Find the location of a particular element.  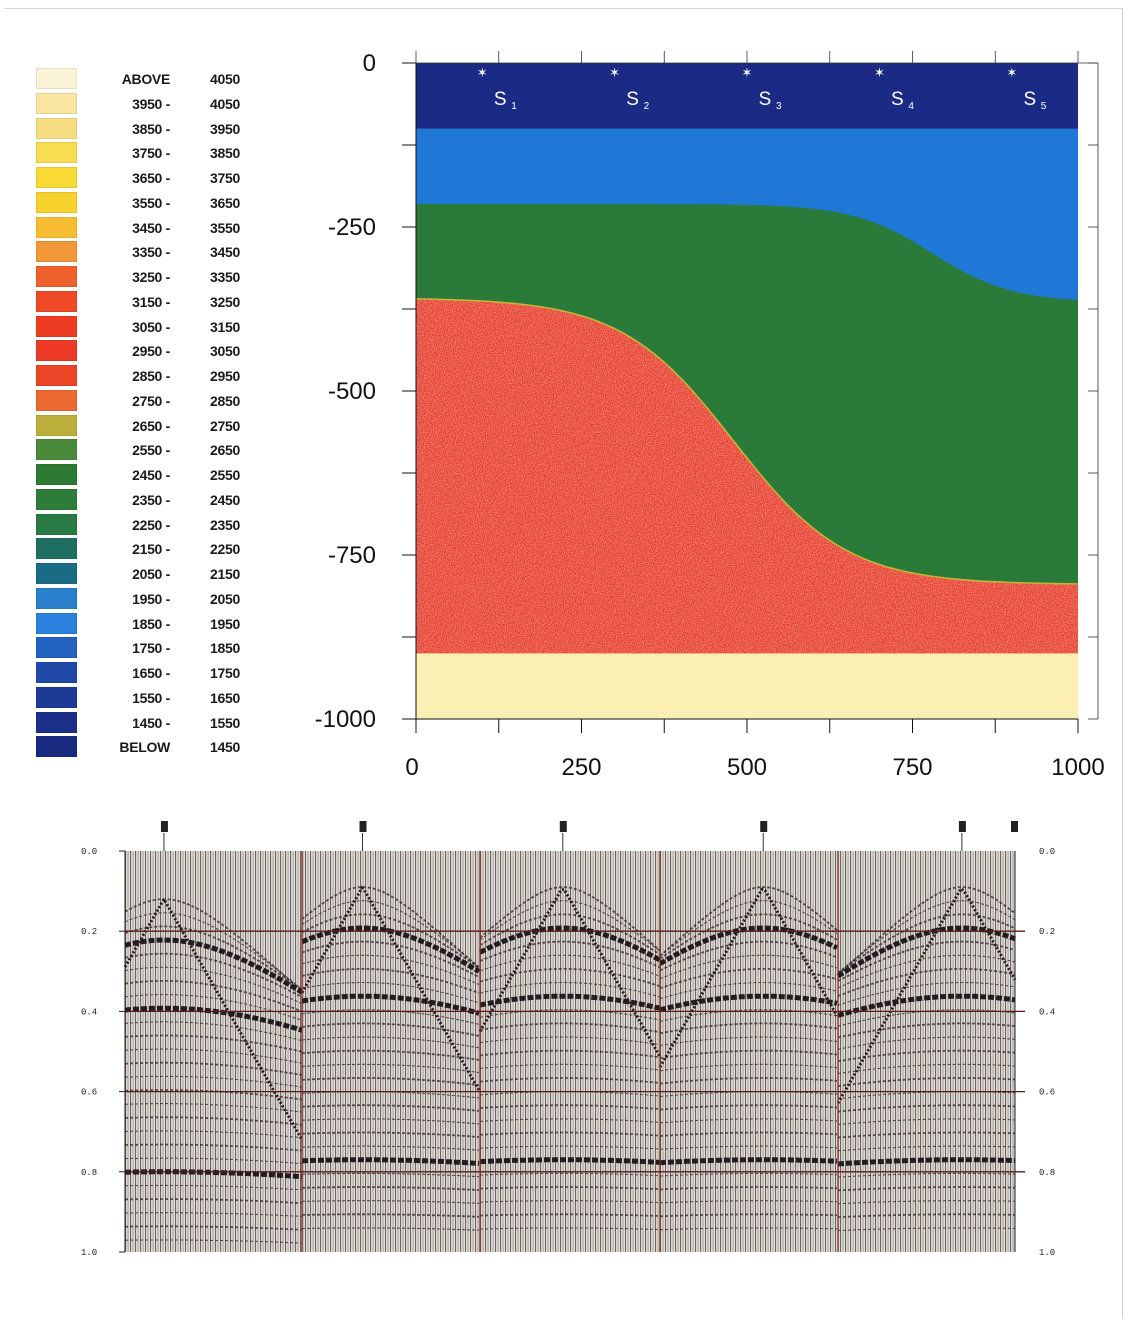

time-tick-label-right: 0.8 is located at coordinates (1047, 1173).